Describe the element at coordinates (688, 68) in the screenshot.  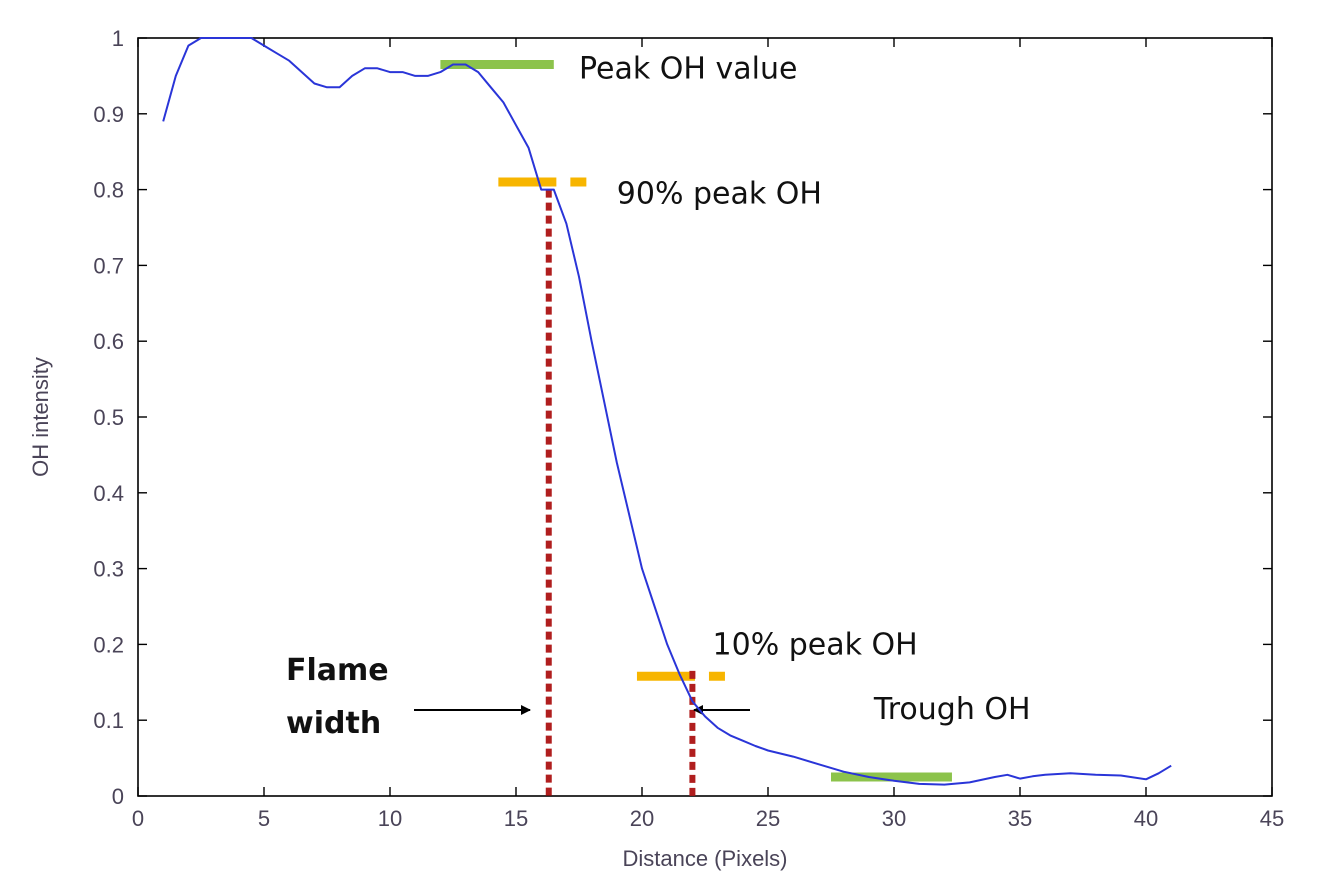
I see `annotation-label-0: Peak OH value` at that location.